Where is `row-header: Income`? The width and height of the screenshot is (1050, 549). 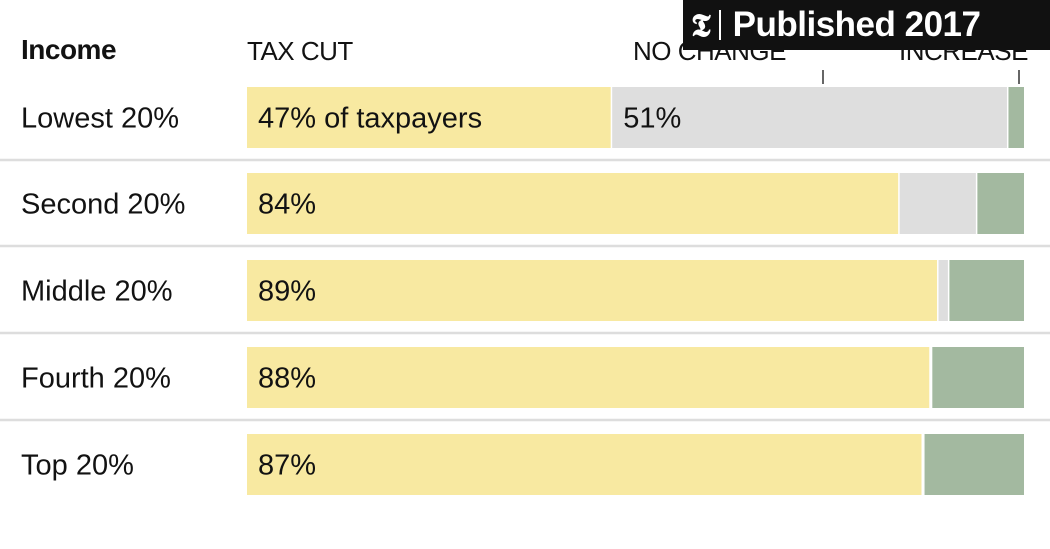
row-header: Income is located at coordinates (69, 49).